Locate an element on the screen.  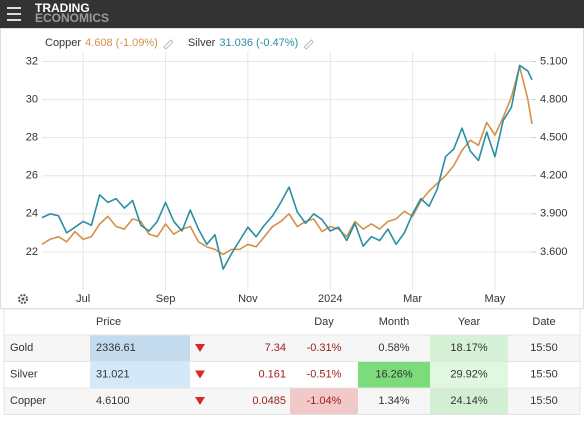
y-tick-label: 28 is located at coordinates (32, 138).